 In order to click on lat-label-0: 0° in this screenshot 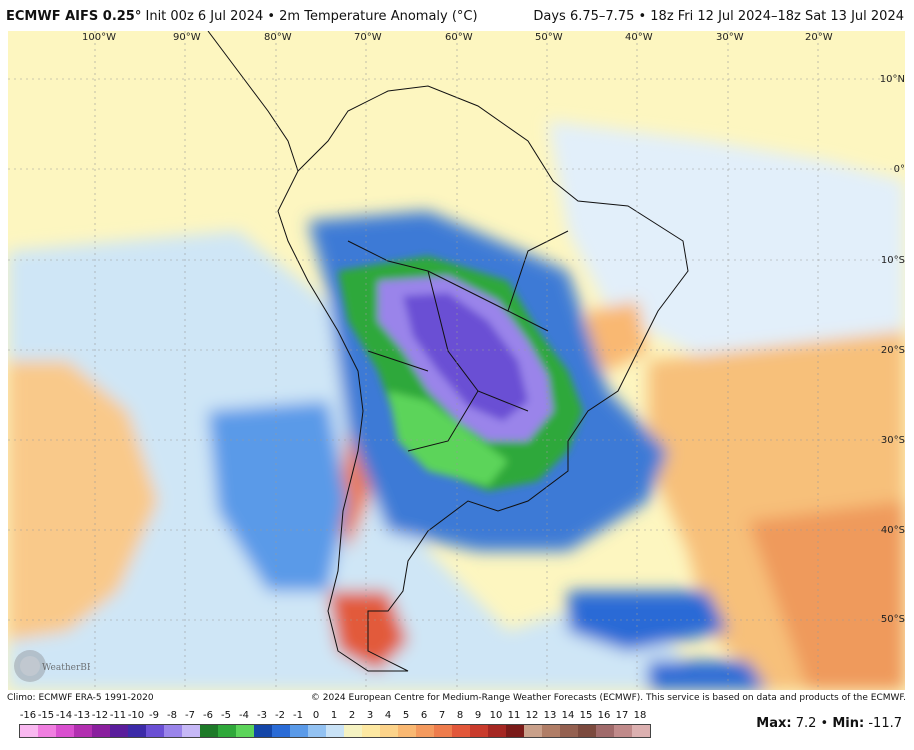, I will do `click(899, 169)`.